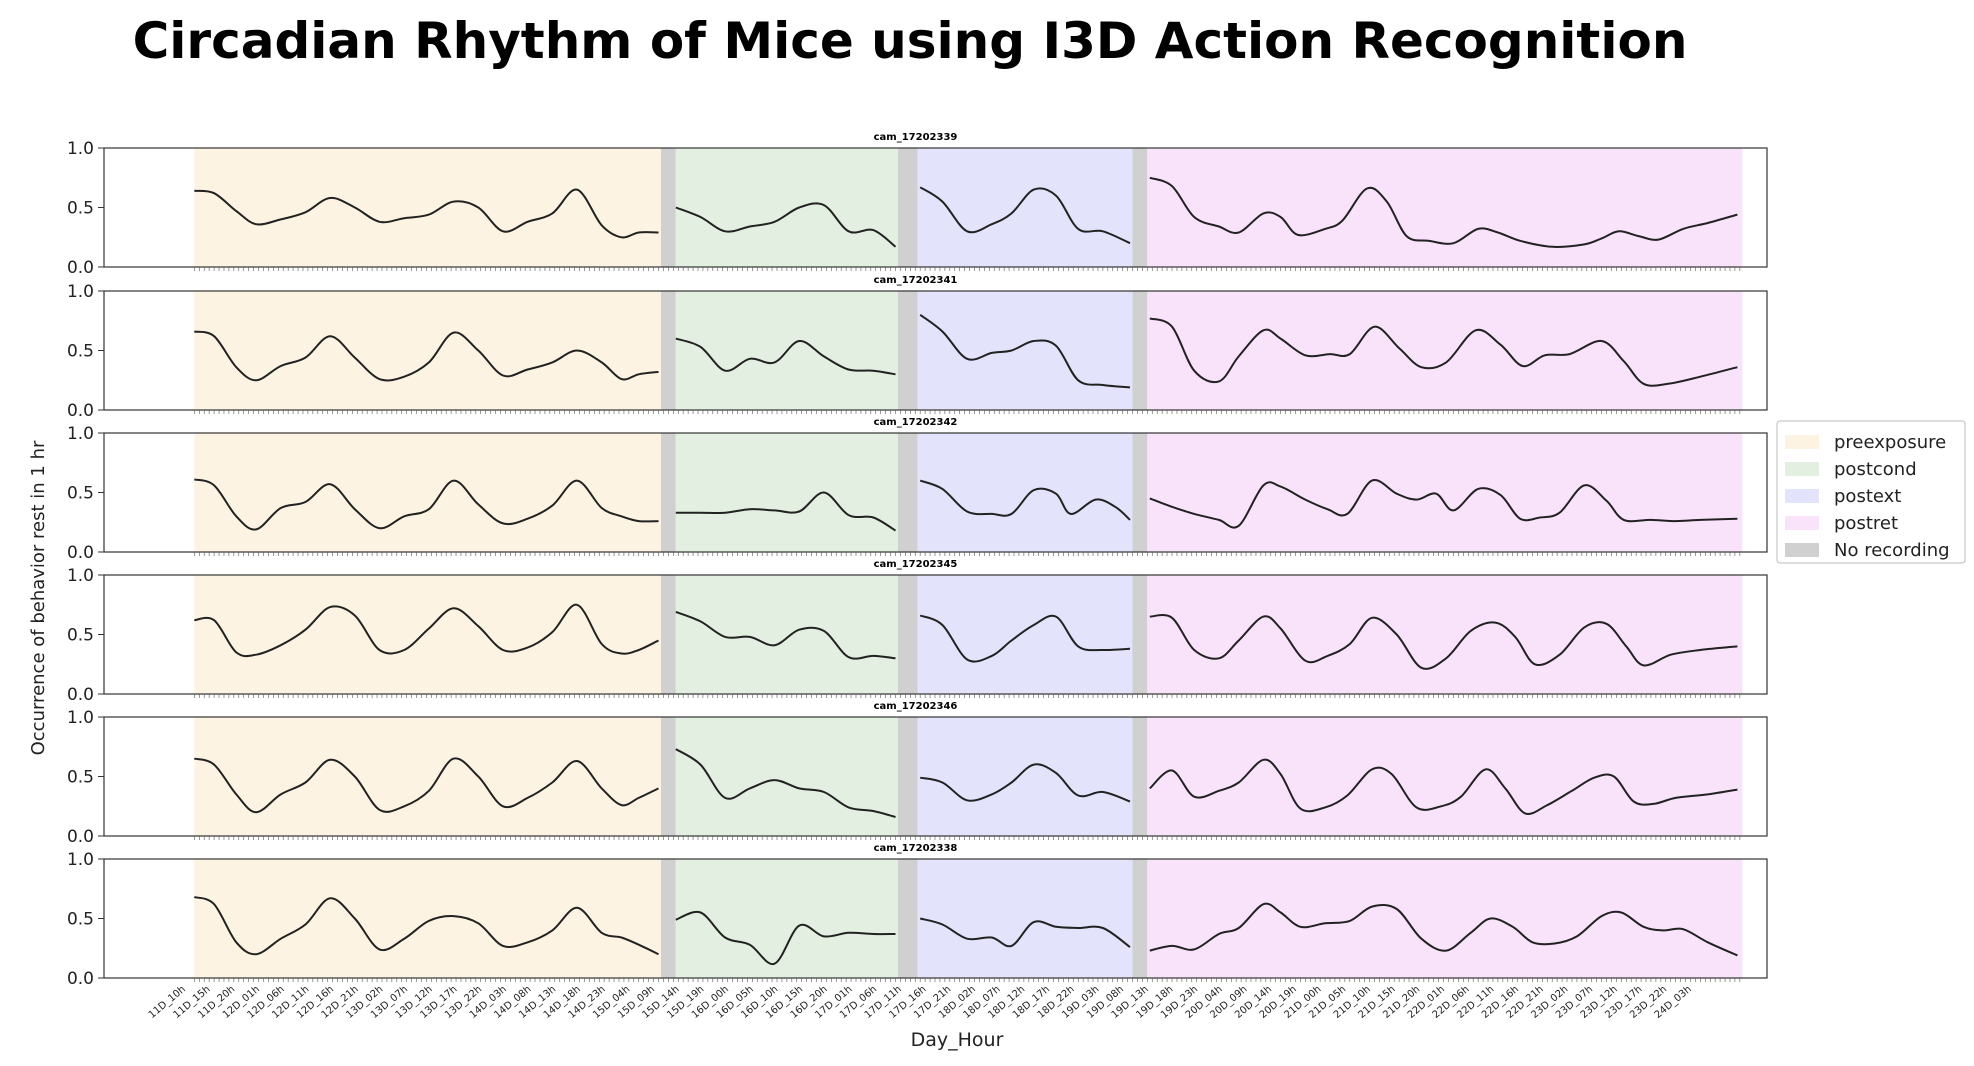 The width and height of the screenshot is (1974, 1066). I want to click on legend-label: postcond, so click(1875, 469).